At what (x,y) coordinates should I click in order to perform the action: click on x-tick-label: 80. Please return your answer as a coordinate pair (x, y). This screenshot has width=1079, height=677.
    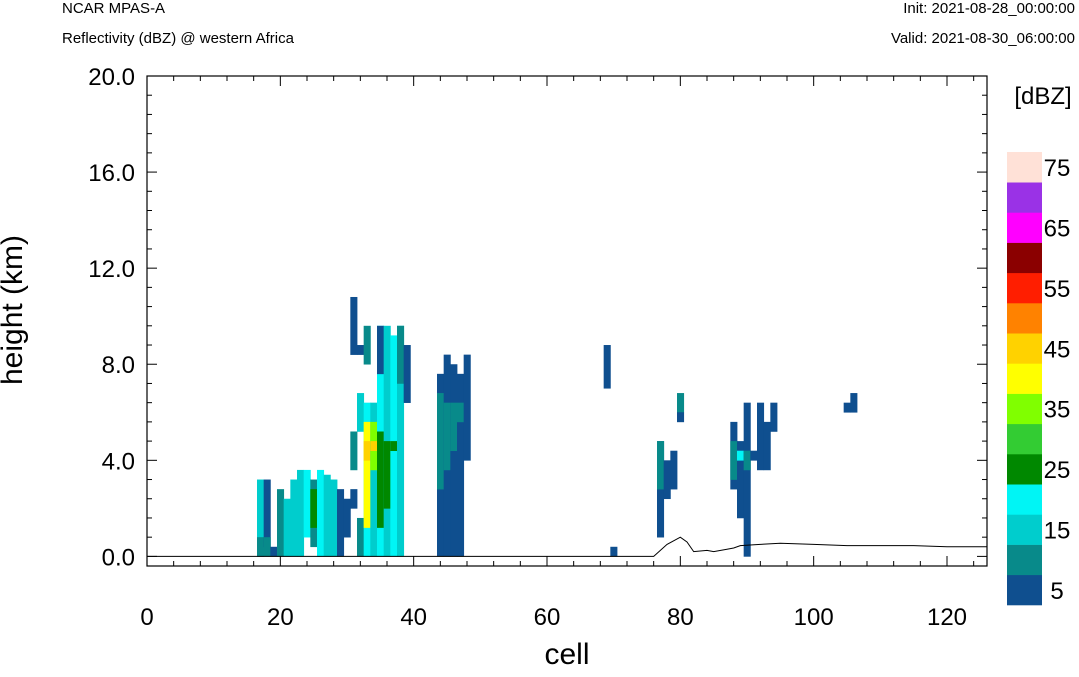
    Looking at the image, I should click on (680, 617).